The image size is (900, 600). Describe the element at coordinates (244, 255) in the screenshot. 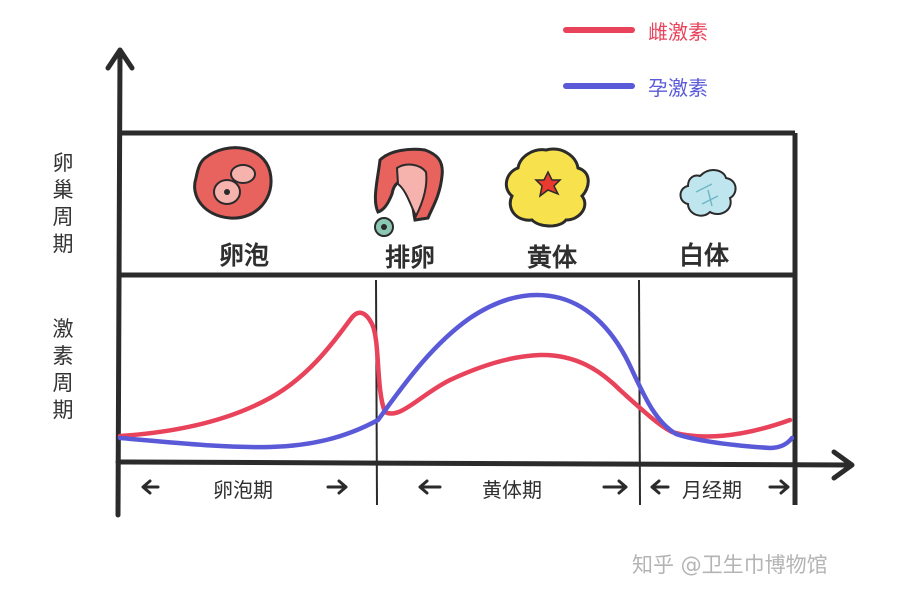

I see `stage-label-follicle: 卵泡` at that location.